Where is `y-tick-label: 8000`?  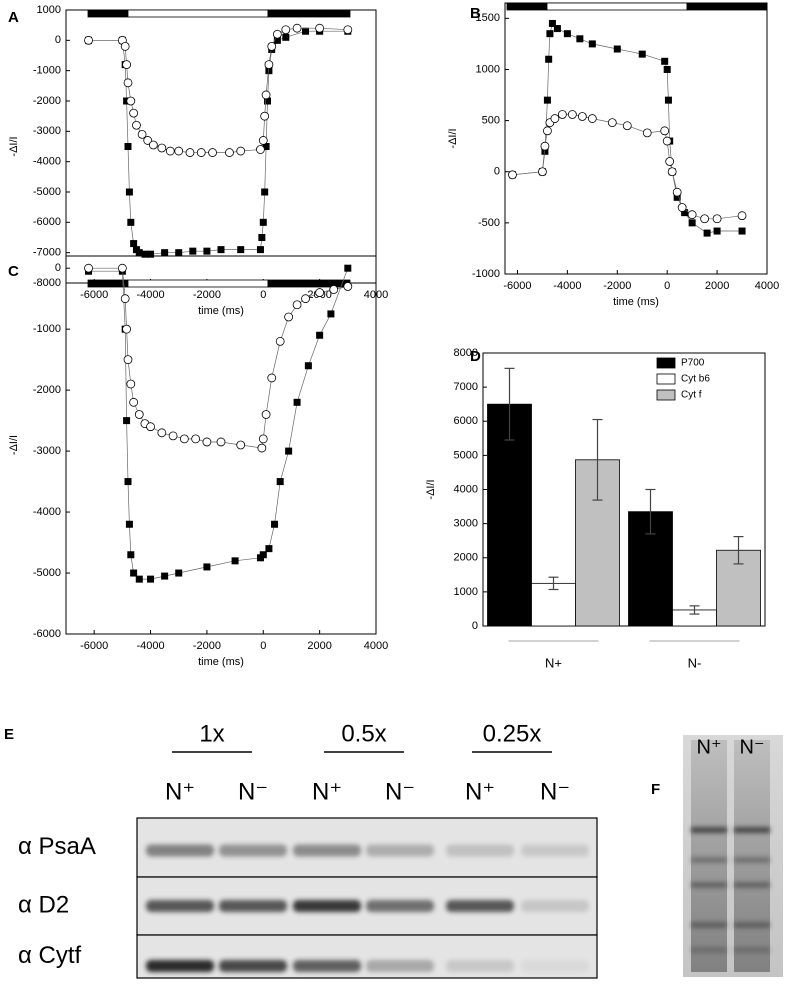 y-tick-label: 8000 is located at coordinates (466, 353).